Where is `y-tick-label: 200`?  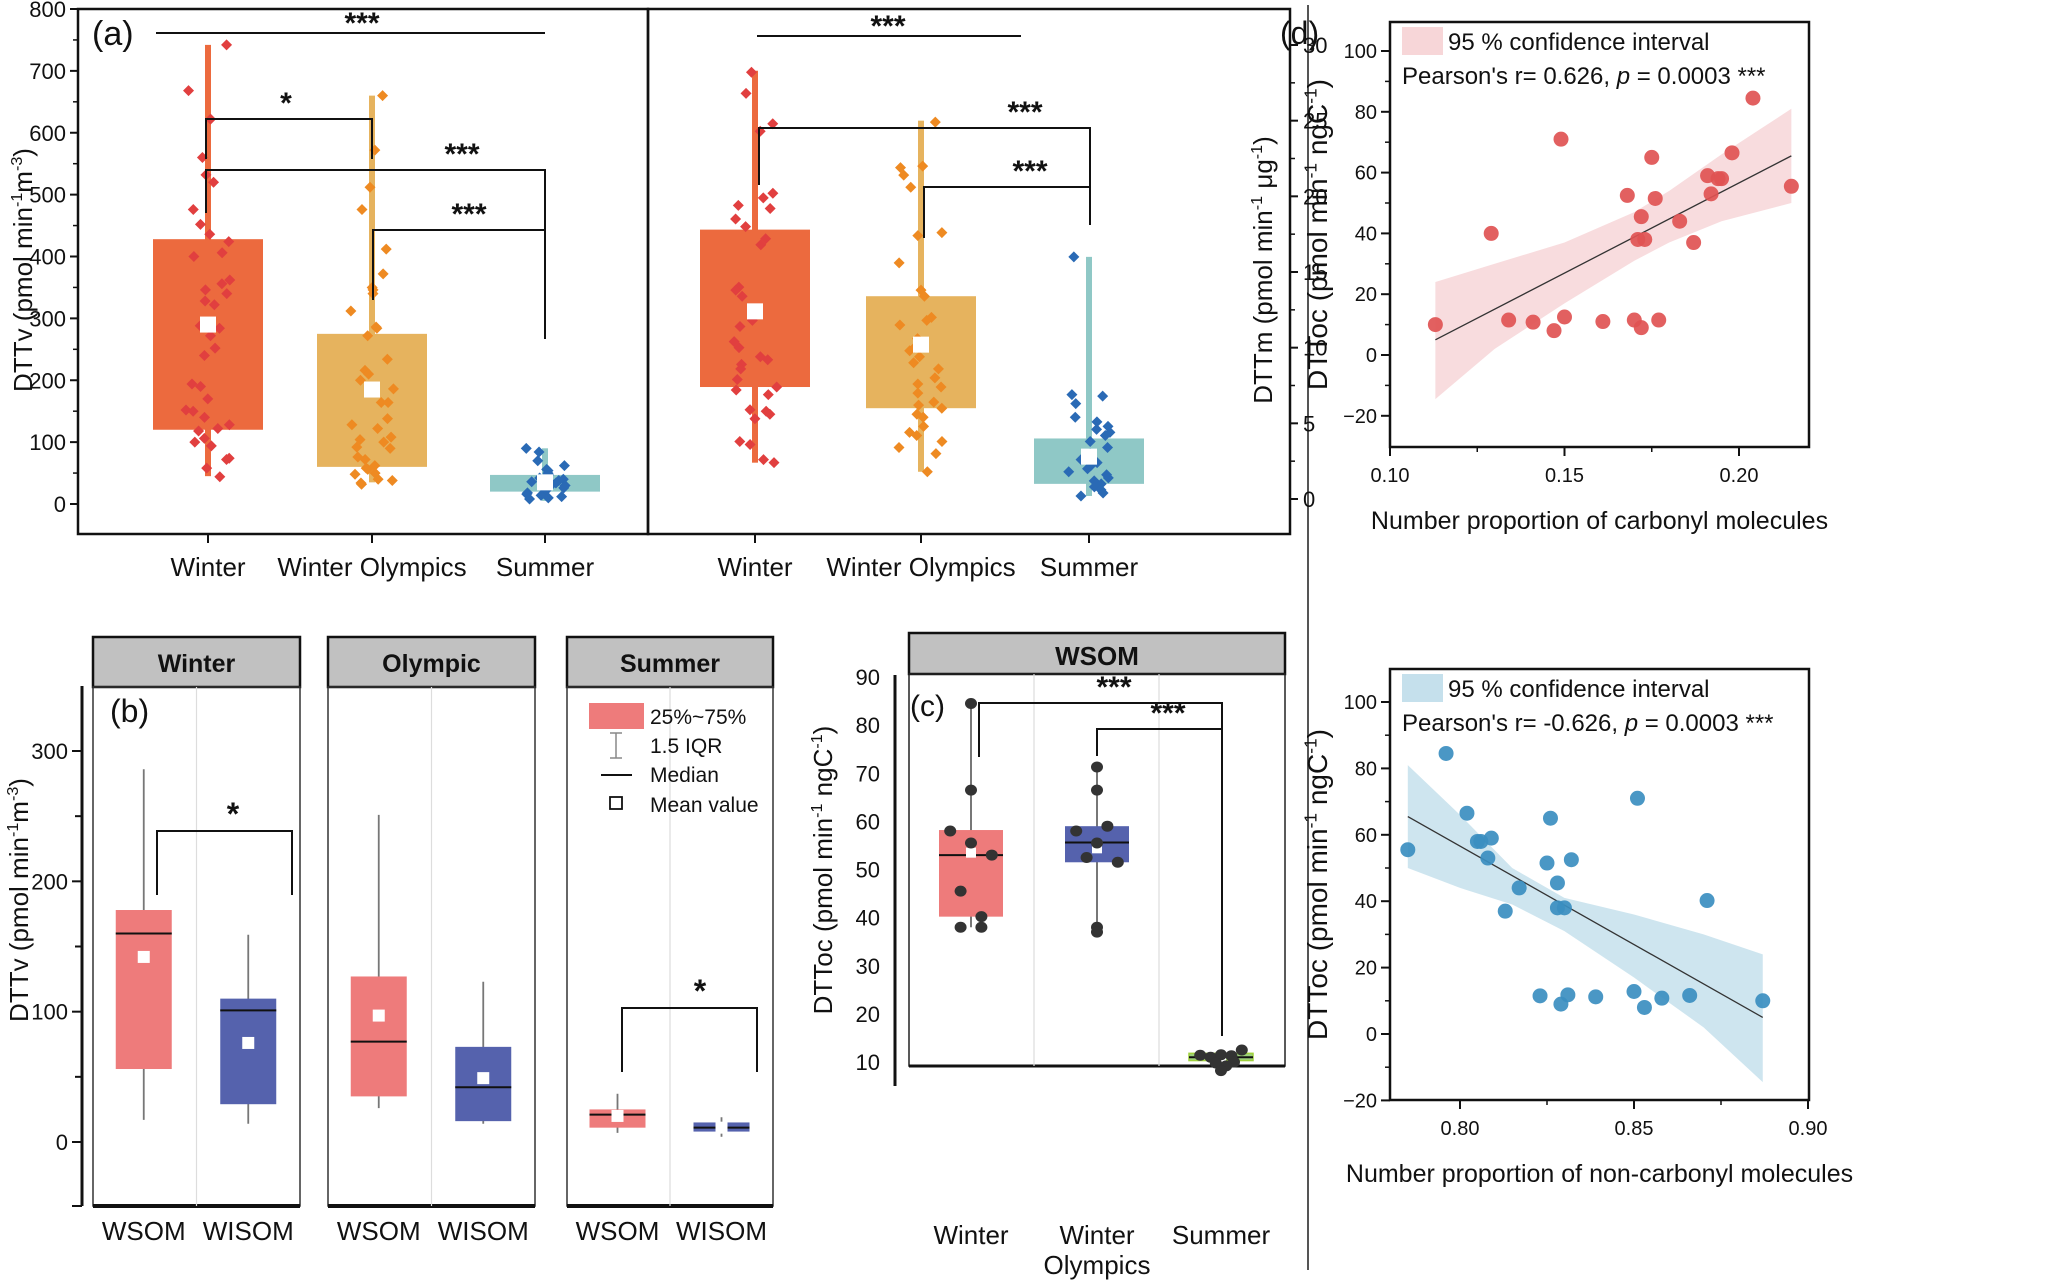 y-tick-label: 200 is located at coordinates (47, 380).